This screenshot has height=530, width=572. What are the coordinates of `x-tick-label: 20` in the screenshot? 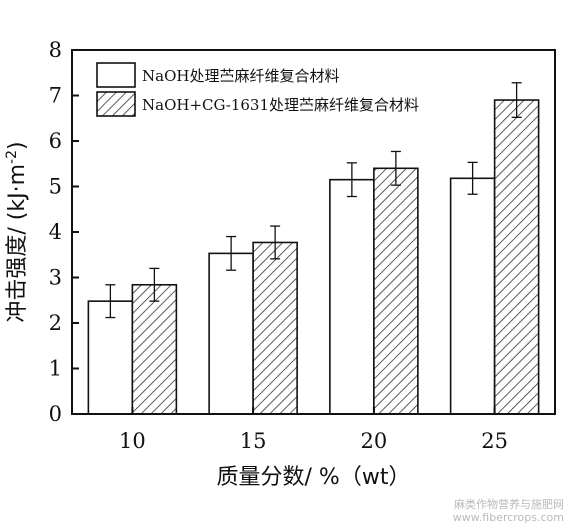 It's located at (374, 441).